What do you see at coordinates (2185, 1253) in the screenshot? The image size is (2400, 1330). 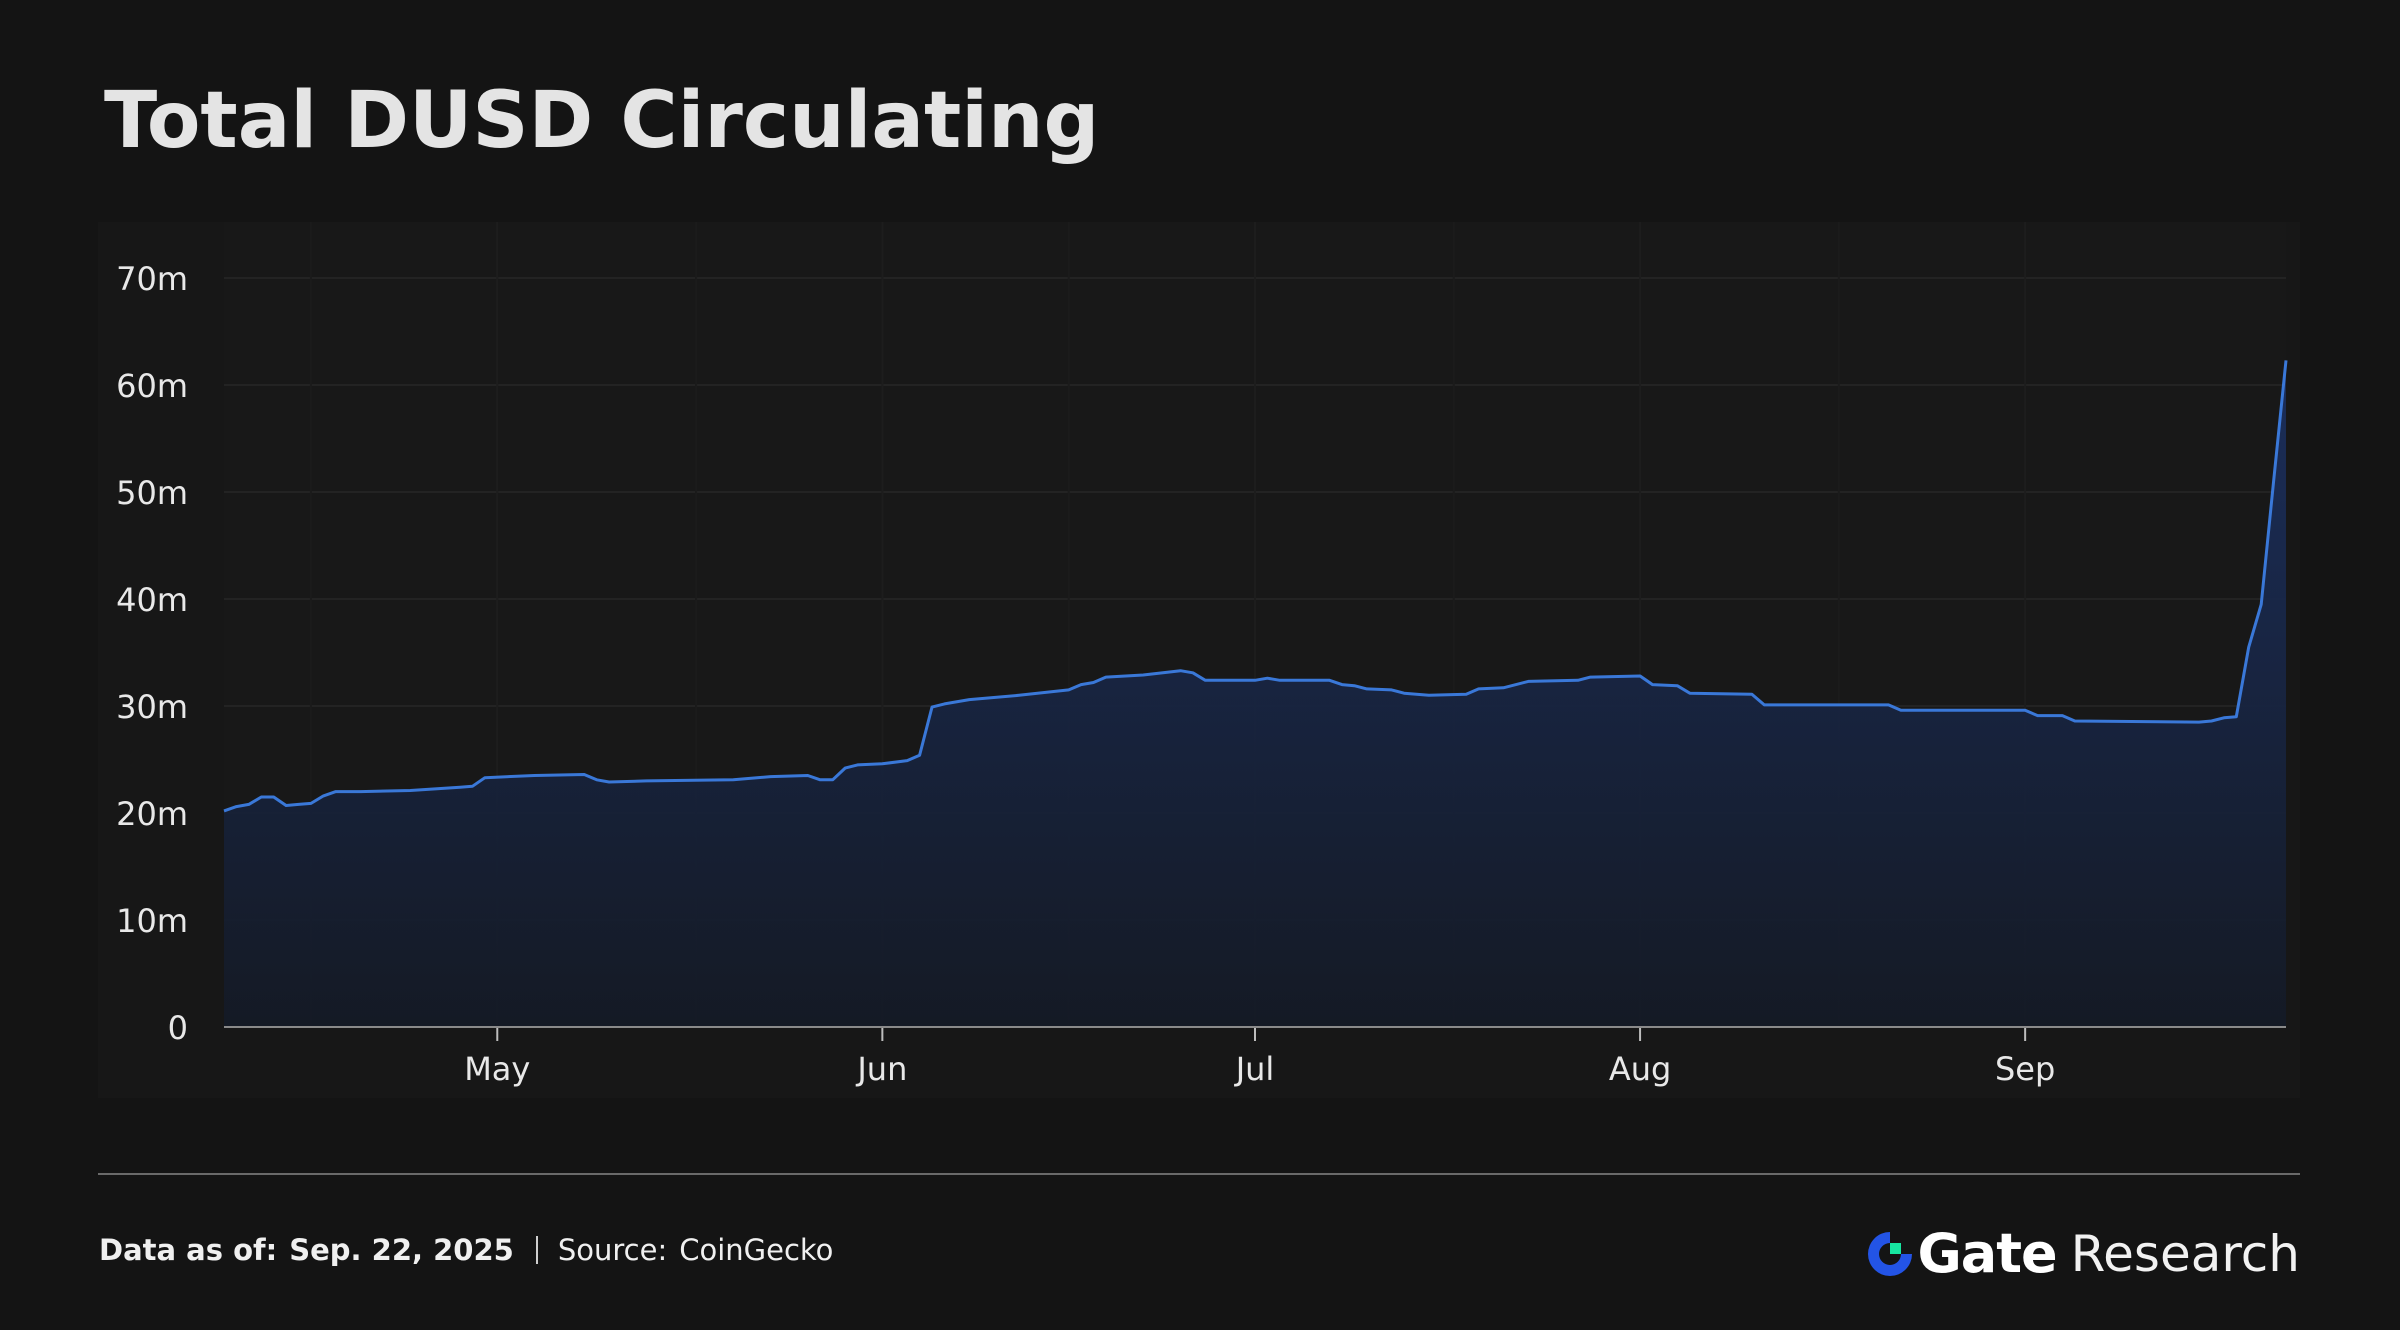 I see `brand-subtitle: Research` at bounding box center [2185, 1253].